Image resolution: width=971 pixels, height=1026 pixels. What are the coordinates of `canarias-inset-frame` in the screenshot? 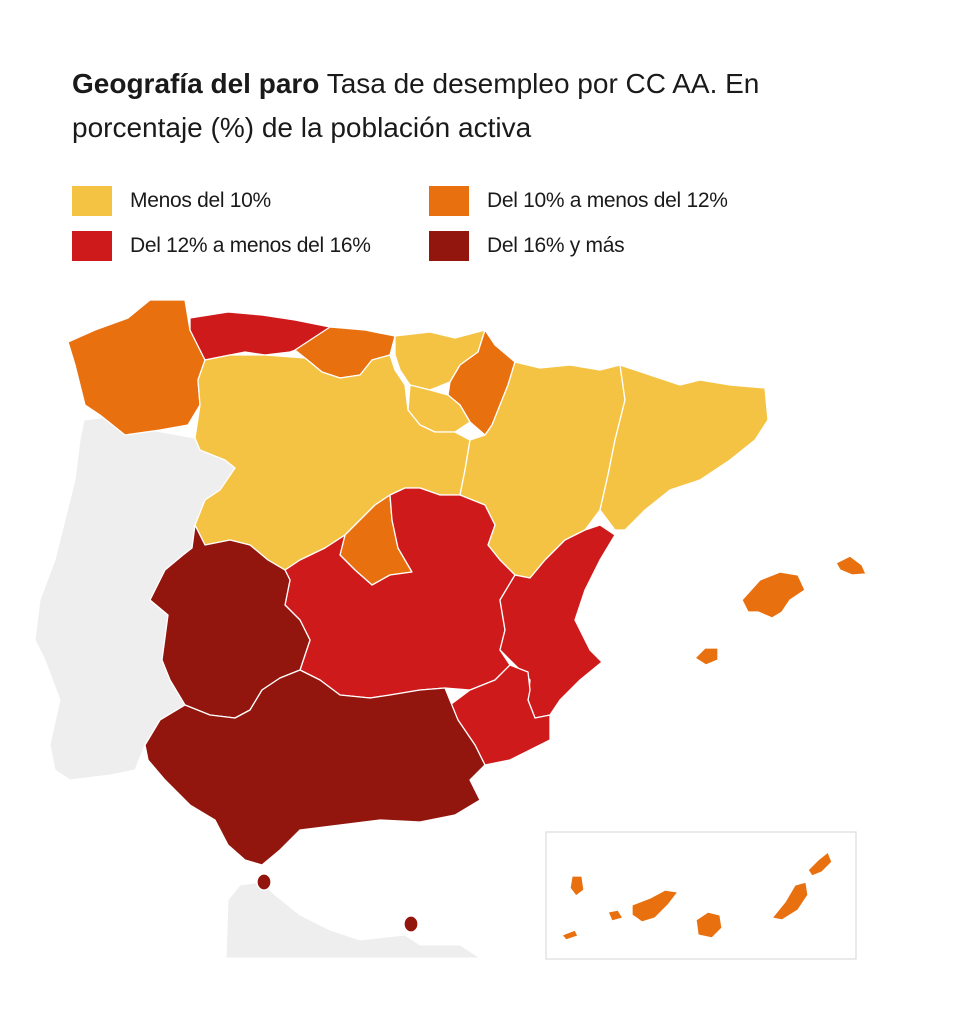 It's located at (701, 895).